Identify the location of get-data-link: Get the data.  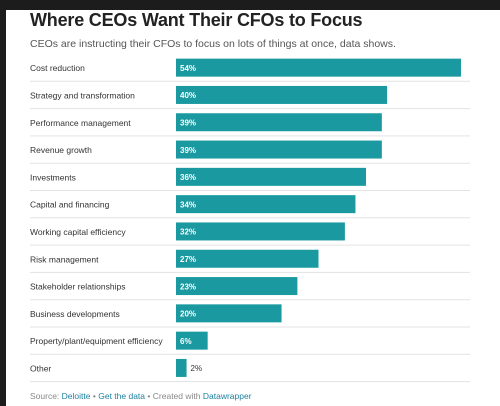
(122, 396).